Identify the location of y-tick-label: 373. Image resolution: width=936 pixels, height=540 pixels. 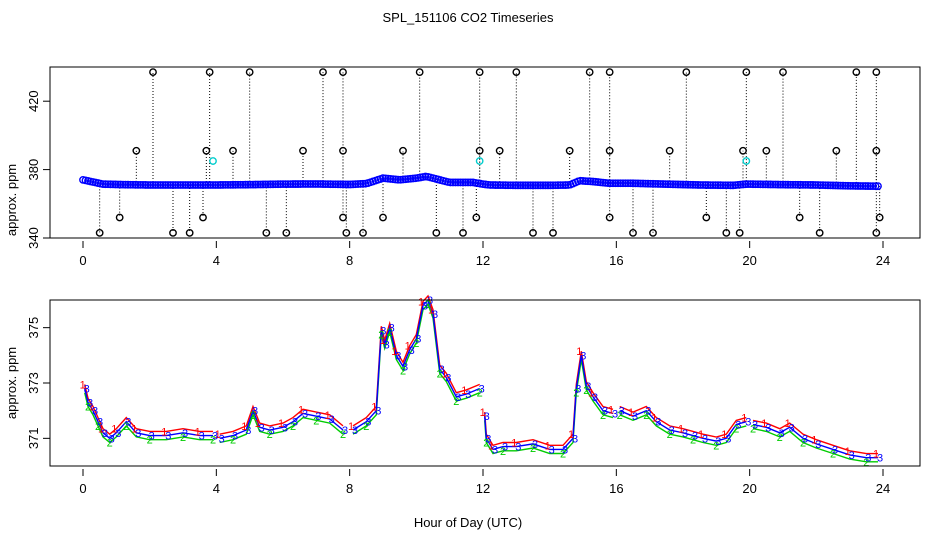
(33, 383).